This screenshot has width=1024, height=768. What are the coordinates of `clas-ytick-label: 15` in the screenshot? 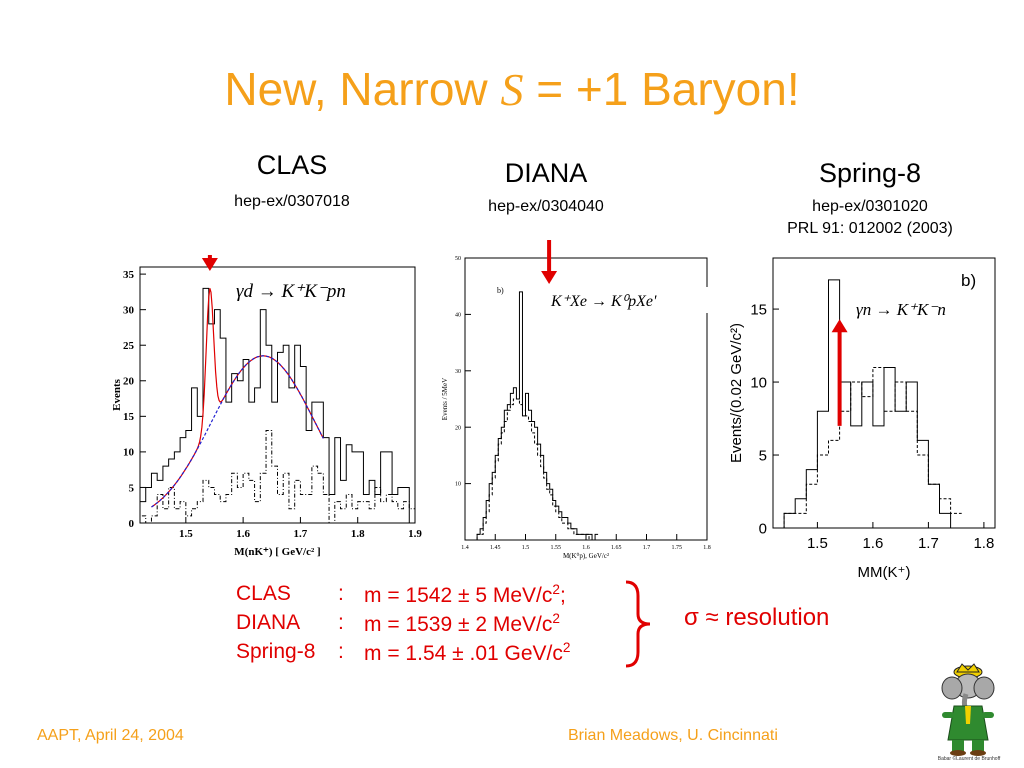 It's located at (129, 417).